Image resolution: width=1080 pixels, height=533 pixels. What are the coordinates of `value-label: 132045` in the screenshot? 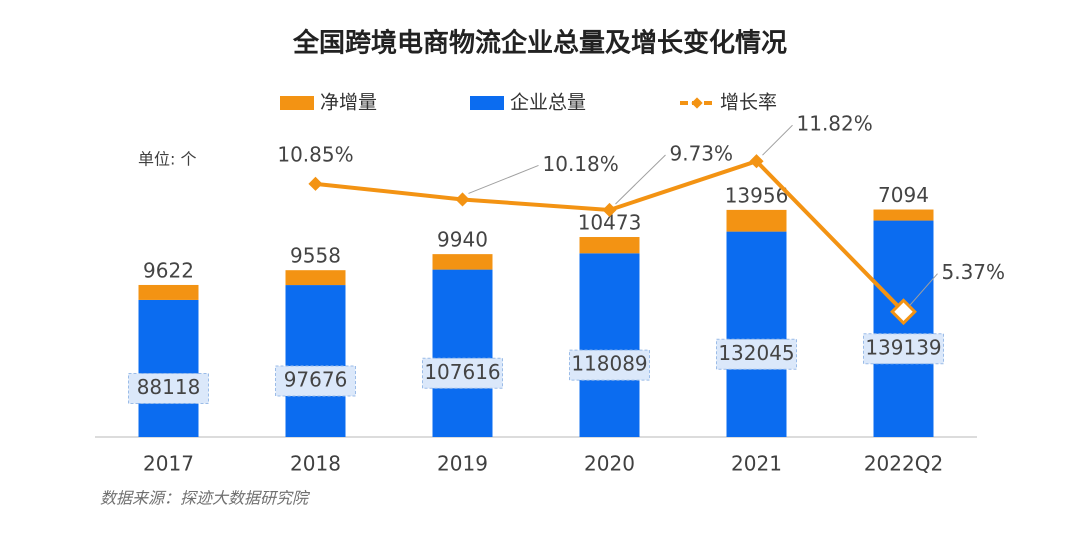 It's located at (756, 353).